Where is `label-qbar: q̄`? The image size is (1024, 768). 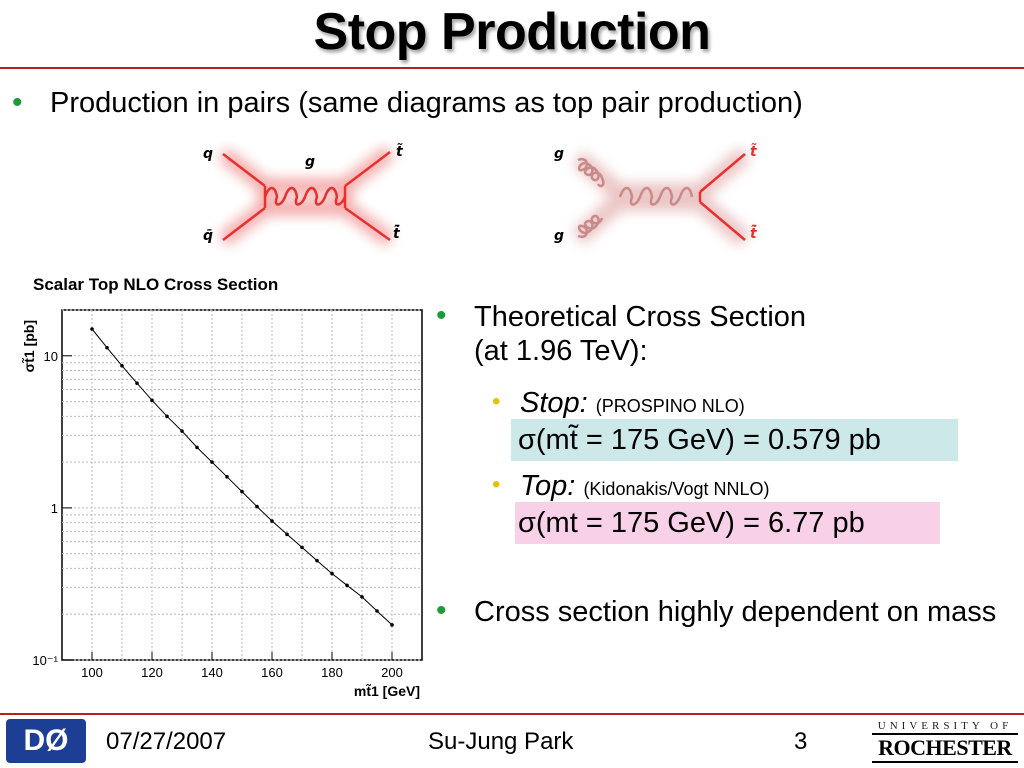 label-qbar: q̄ is located at coordinates (208, 236).